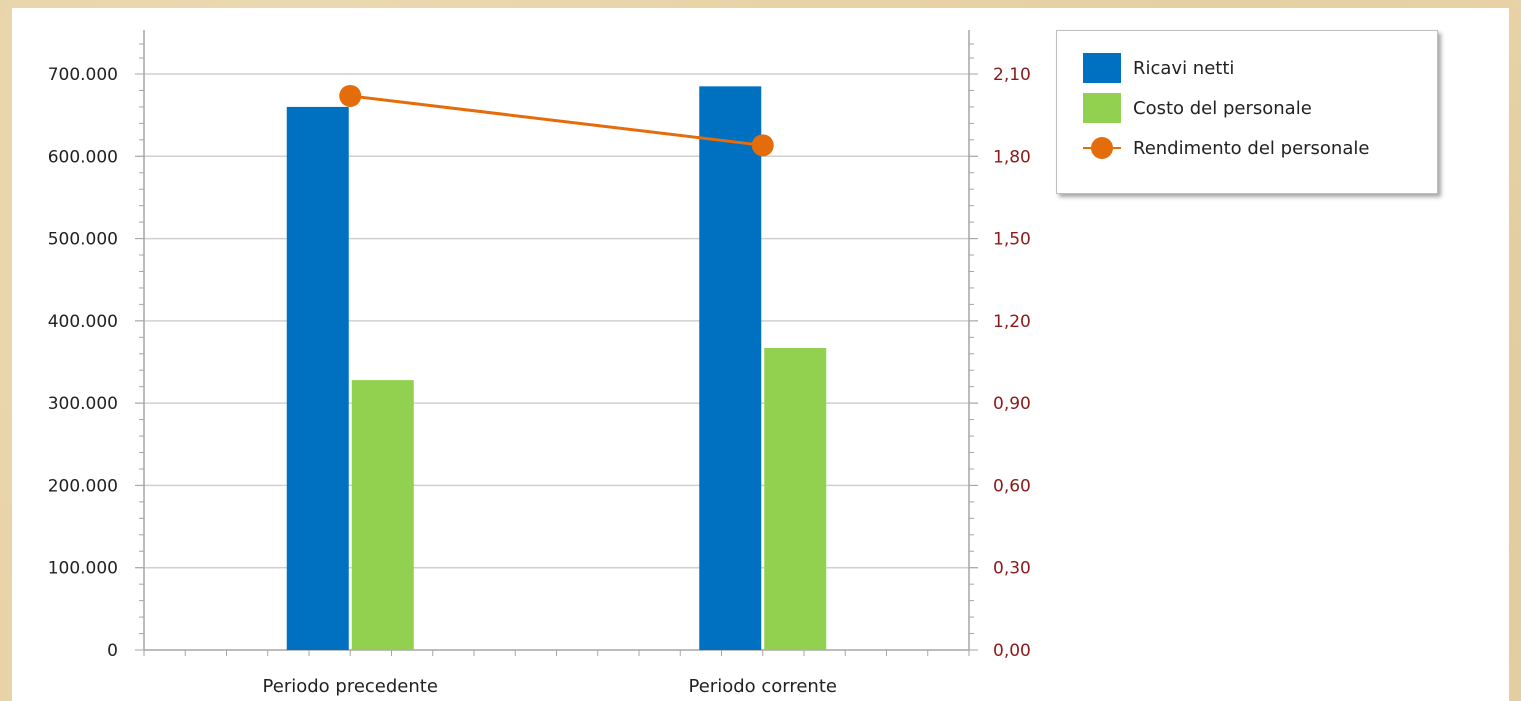  I want to click on y-right-tick-label: 0,30, so click(1012, 569).